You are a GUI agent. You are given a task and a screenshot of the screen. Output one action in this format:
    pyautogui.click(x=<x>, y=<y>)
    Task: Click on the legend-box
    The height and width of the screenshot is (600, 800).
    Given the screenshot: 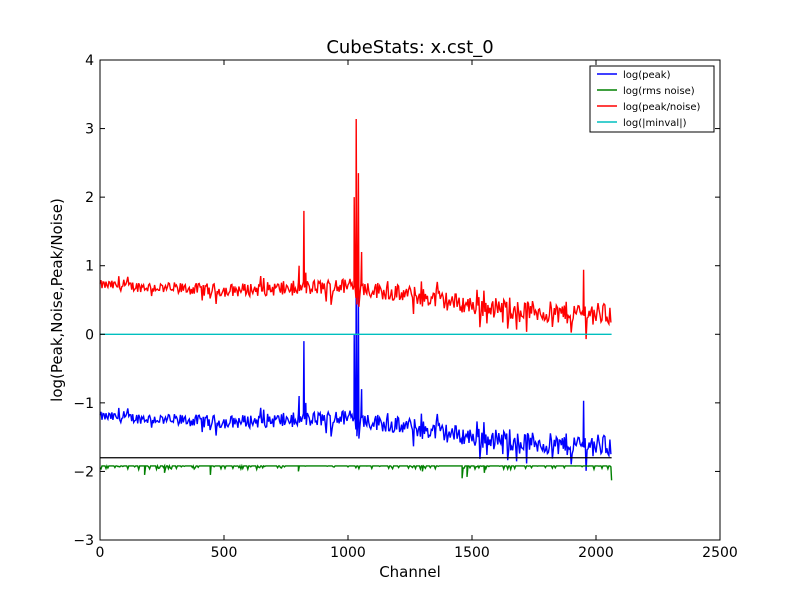 What is the action you would take?
    pyautogui.click(x=652, y=99)
    